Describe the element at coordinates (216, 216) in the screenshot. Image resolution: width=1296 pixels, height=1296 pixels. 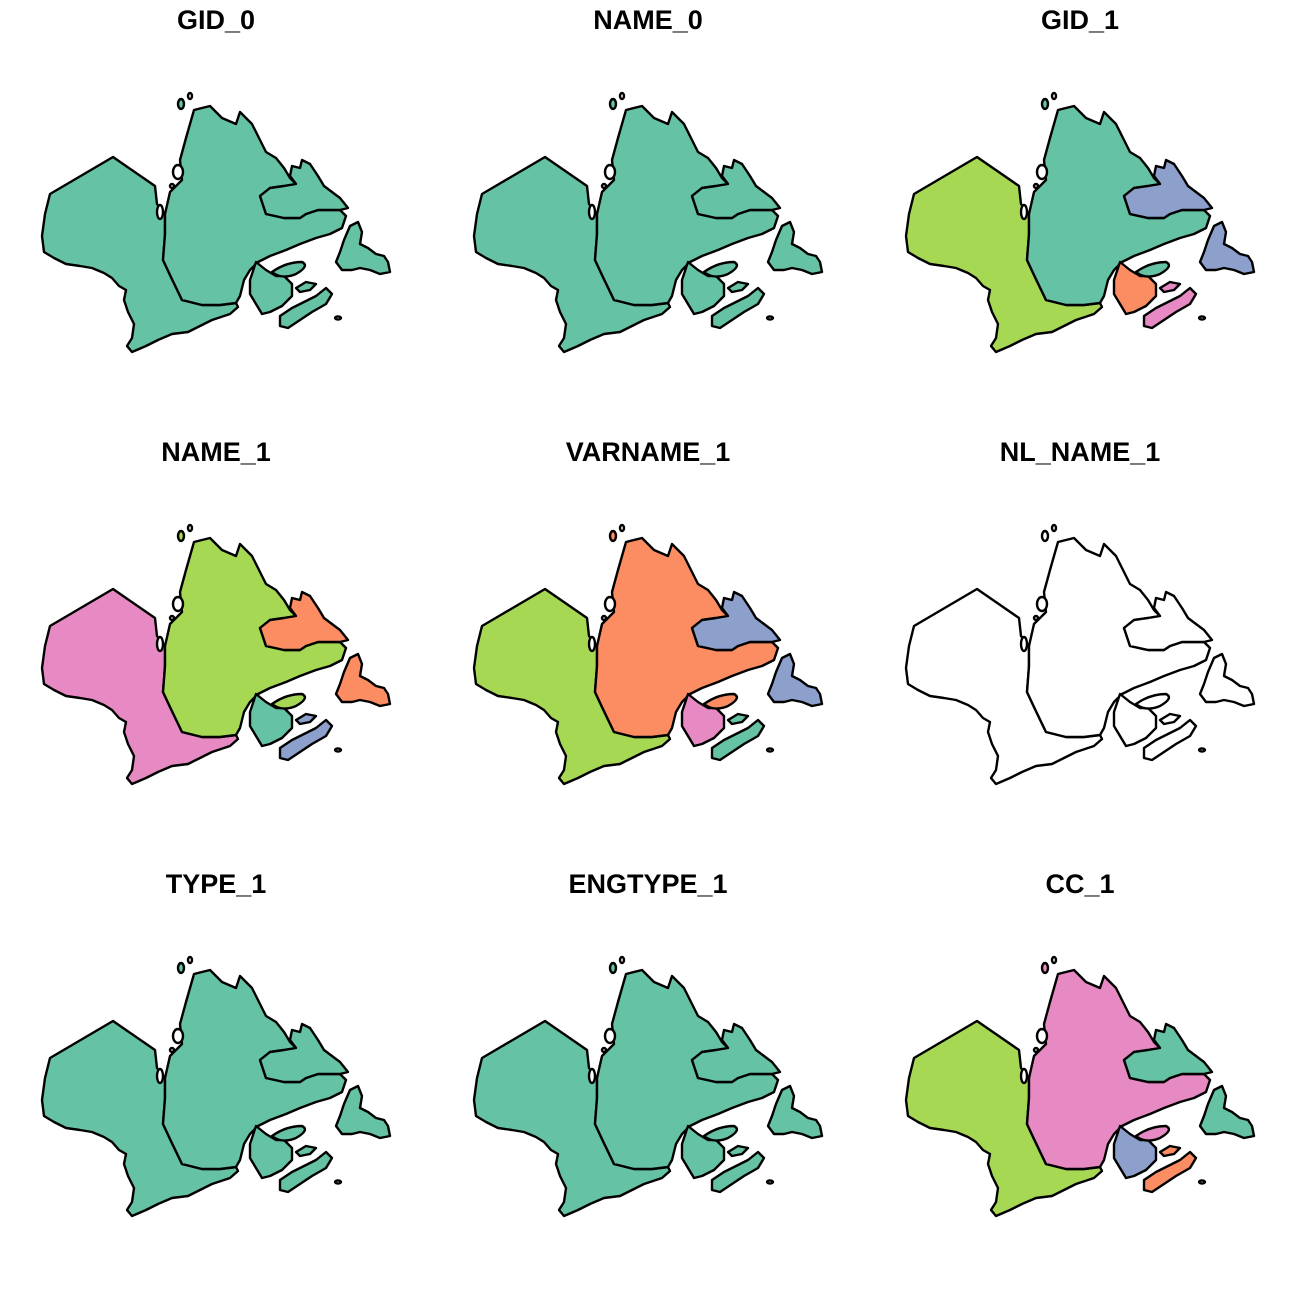
I see `map-panel-gid-0: GID_0` at that location.